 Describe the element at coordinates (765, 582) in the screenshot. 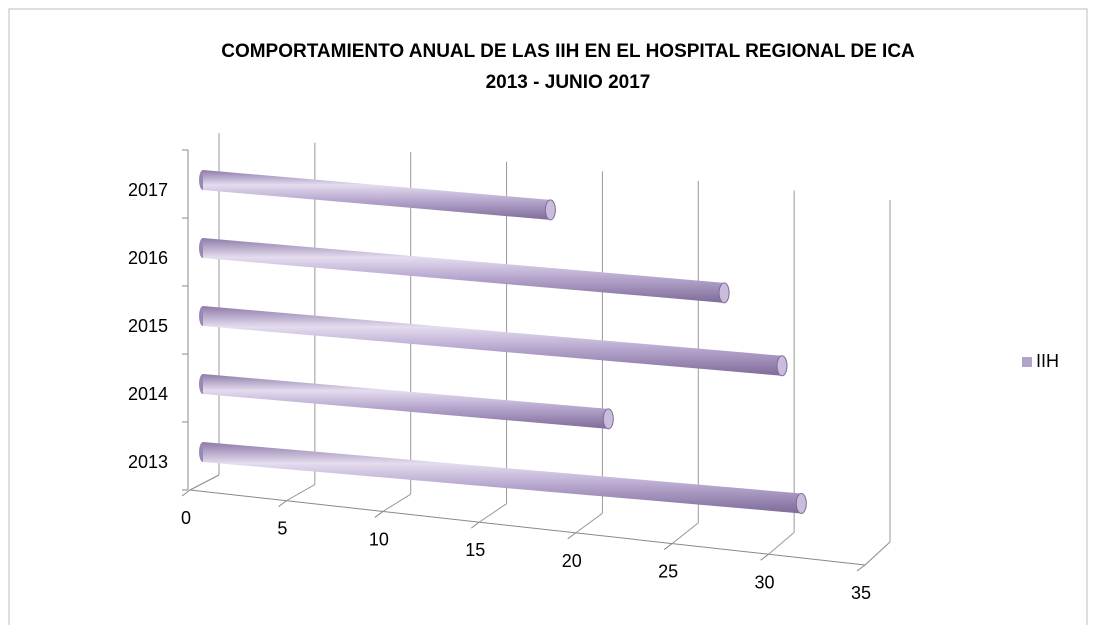

I see `x-tick-label: 30` at that location.